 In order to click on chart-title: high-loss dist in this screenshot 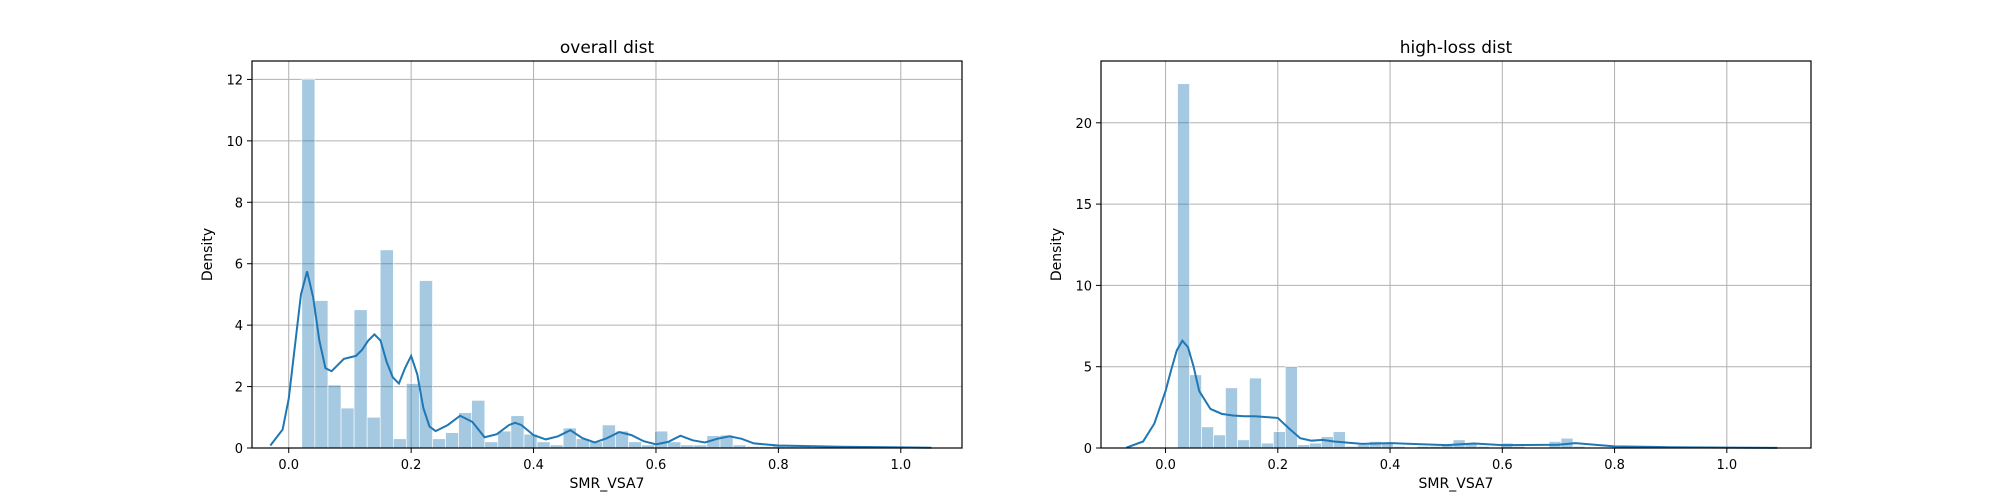, I will do `click(1456, 48)`.